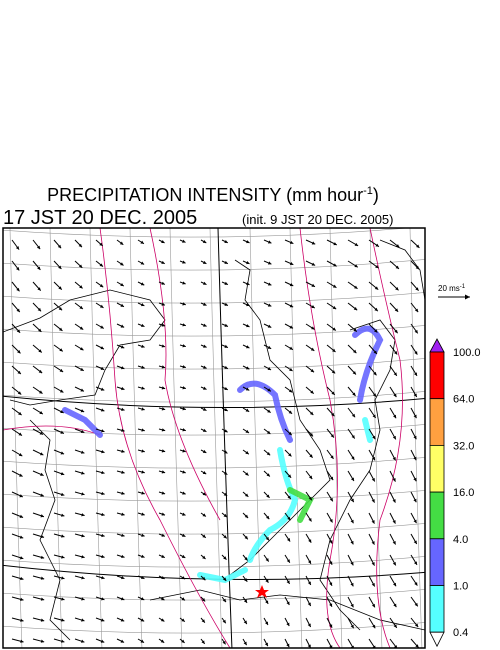  What do you see at coordinates (205, 195) in the screenshot?
I see `title-text: PRECIPITATION INTENSITY (mm hour` at bounding box center [205, 195].